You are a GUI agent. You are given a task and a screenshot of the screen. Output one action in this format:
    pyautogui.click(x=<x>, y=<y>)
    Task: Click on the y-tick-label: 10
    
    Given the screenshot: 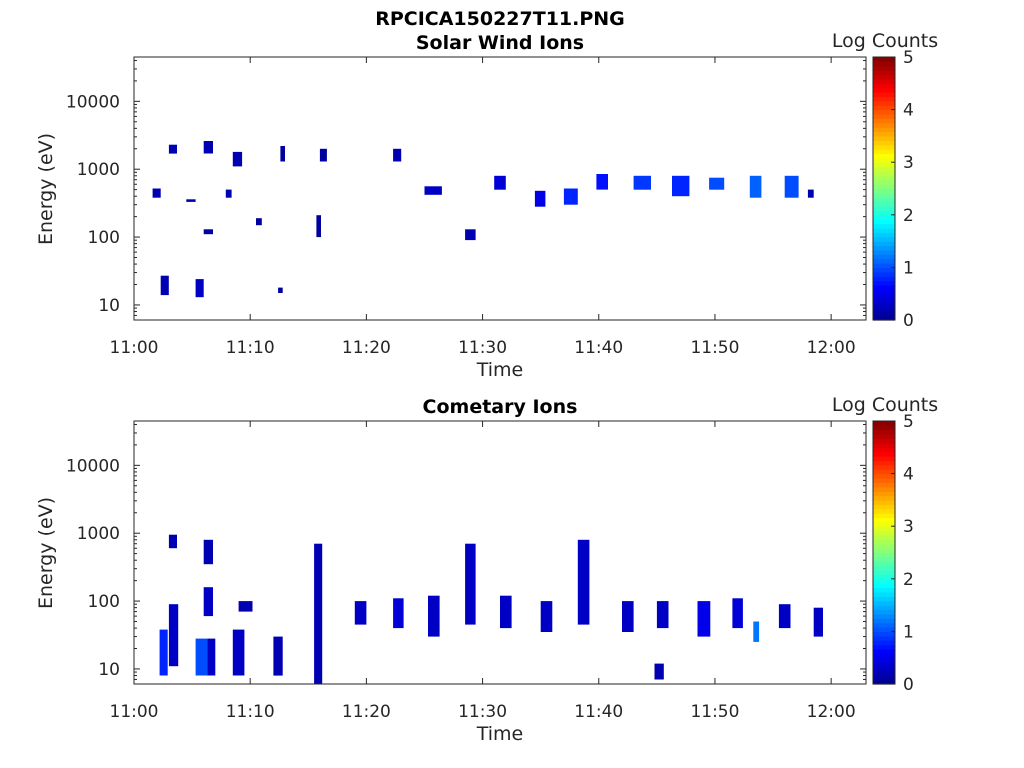 What is the action you would take?
    pyautogui.click(x=109, y=306)
    